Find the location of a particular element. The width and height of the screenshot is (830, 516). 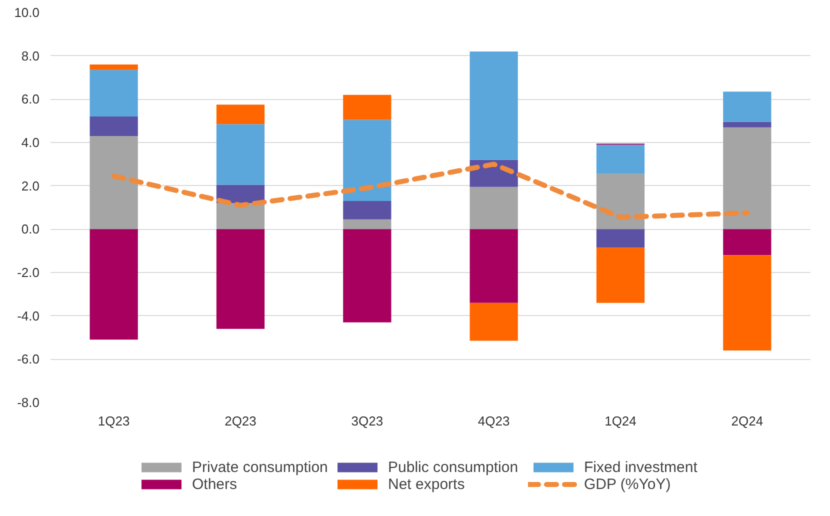

y-tick-label: 8.0 is located at coordinates (30, 56).